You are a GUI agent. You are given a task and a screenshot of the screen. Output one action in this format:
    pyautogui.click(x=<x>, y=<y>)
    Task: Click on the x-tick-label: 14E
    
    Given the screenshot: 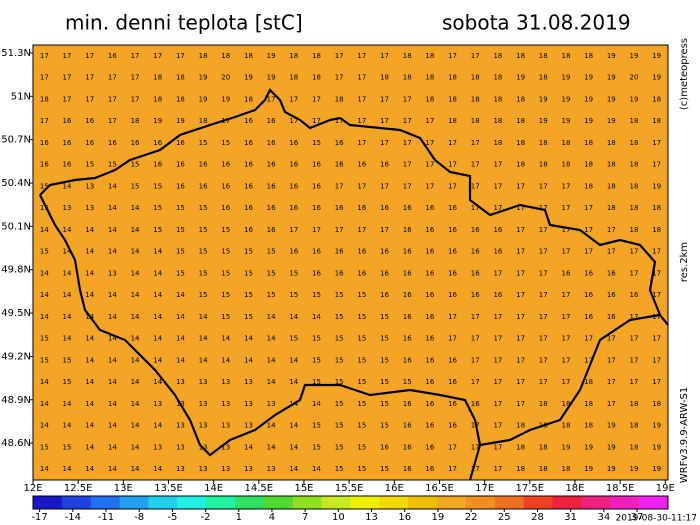 What is the action you would take?
    pyautogui.click(x=213, y=488)
    